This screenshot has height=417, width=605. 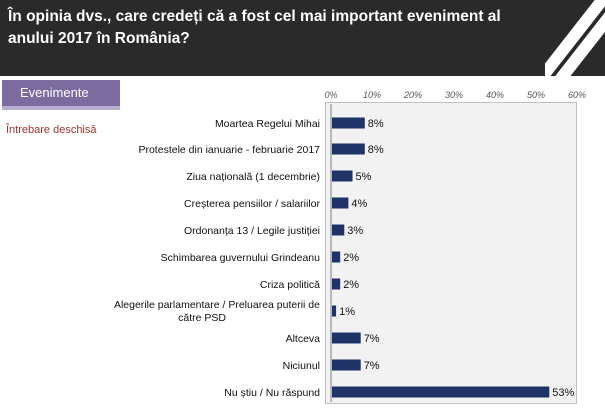 What do you see at coordinates (272, 393) in the screenshot?
I see `category-label: Nu știu / Nu răspund` at bounding box center [272, 393].